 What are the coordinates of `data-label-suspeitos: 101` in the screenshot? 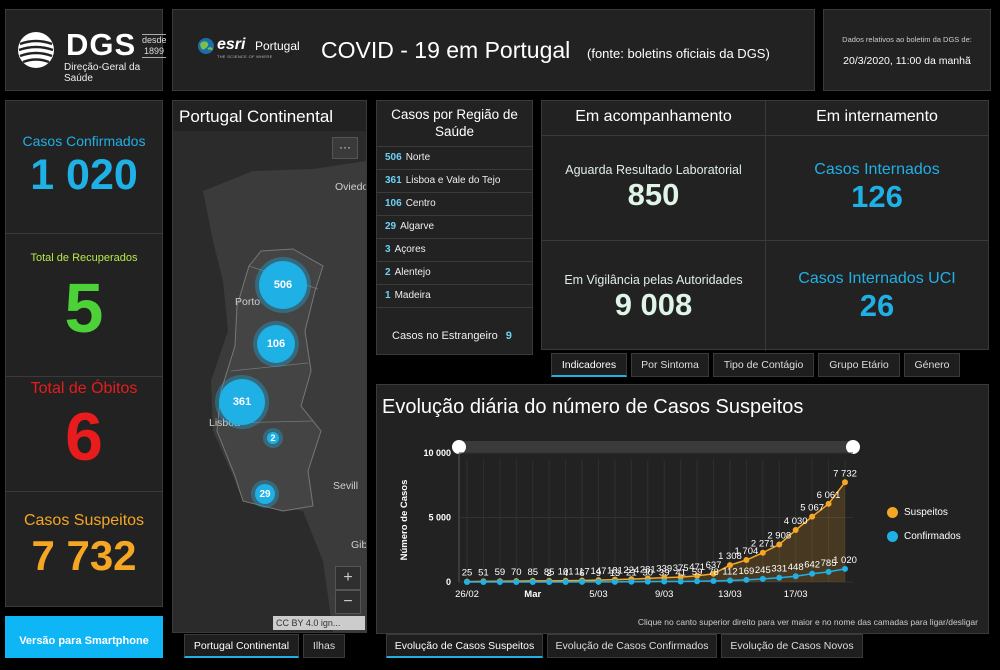 It's located at (566, 572).